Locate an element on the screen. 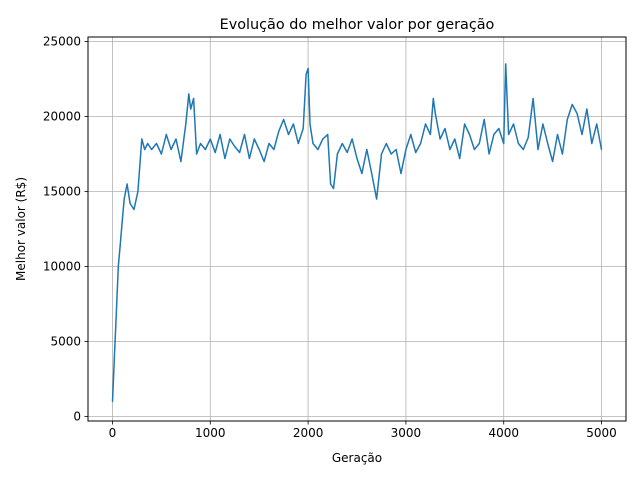  x-tick-label-4: 4000 is located at coordinates (503, 433).